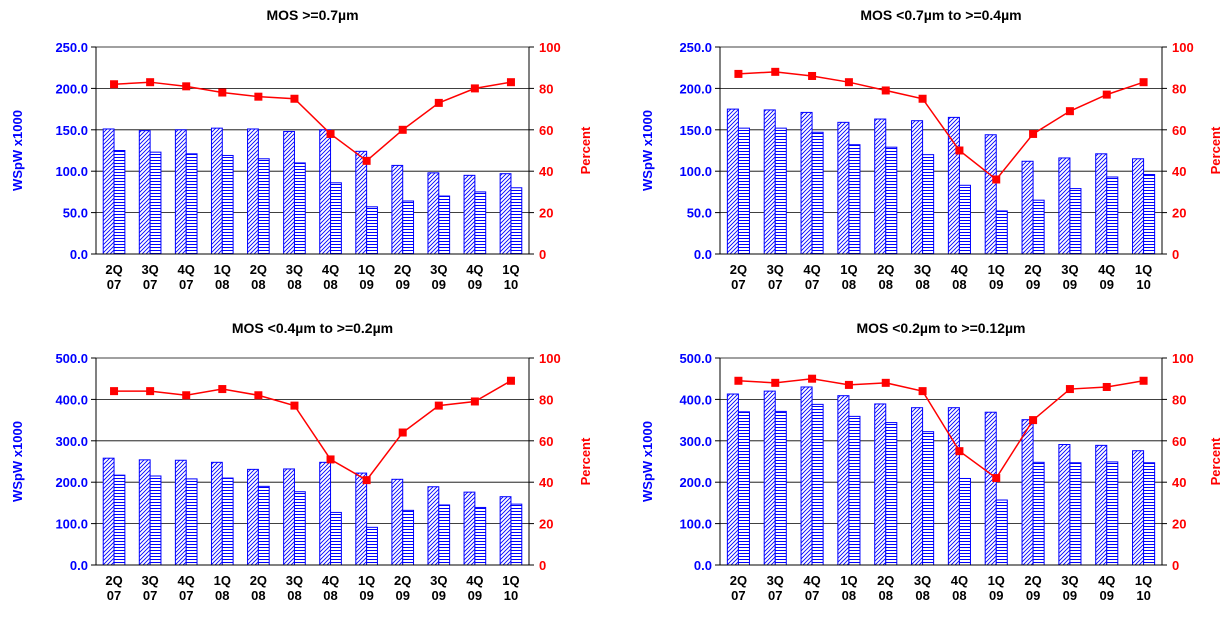  What do you see at coordinates (1179, 482) in the screenshot?
I see `y2-tick-label: 40` at bounding box center [1179, 482].